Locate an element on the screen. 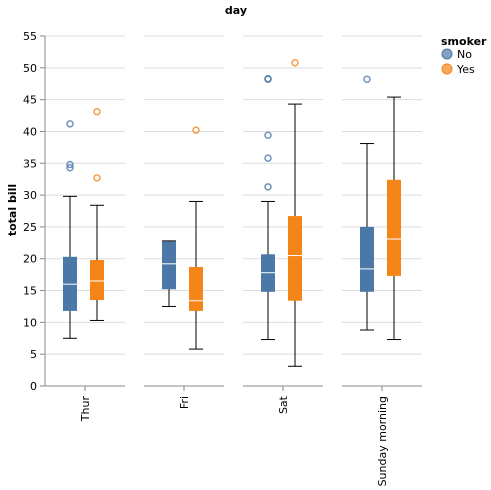  panel-thur: Thur is located at coordinates (85, 265).